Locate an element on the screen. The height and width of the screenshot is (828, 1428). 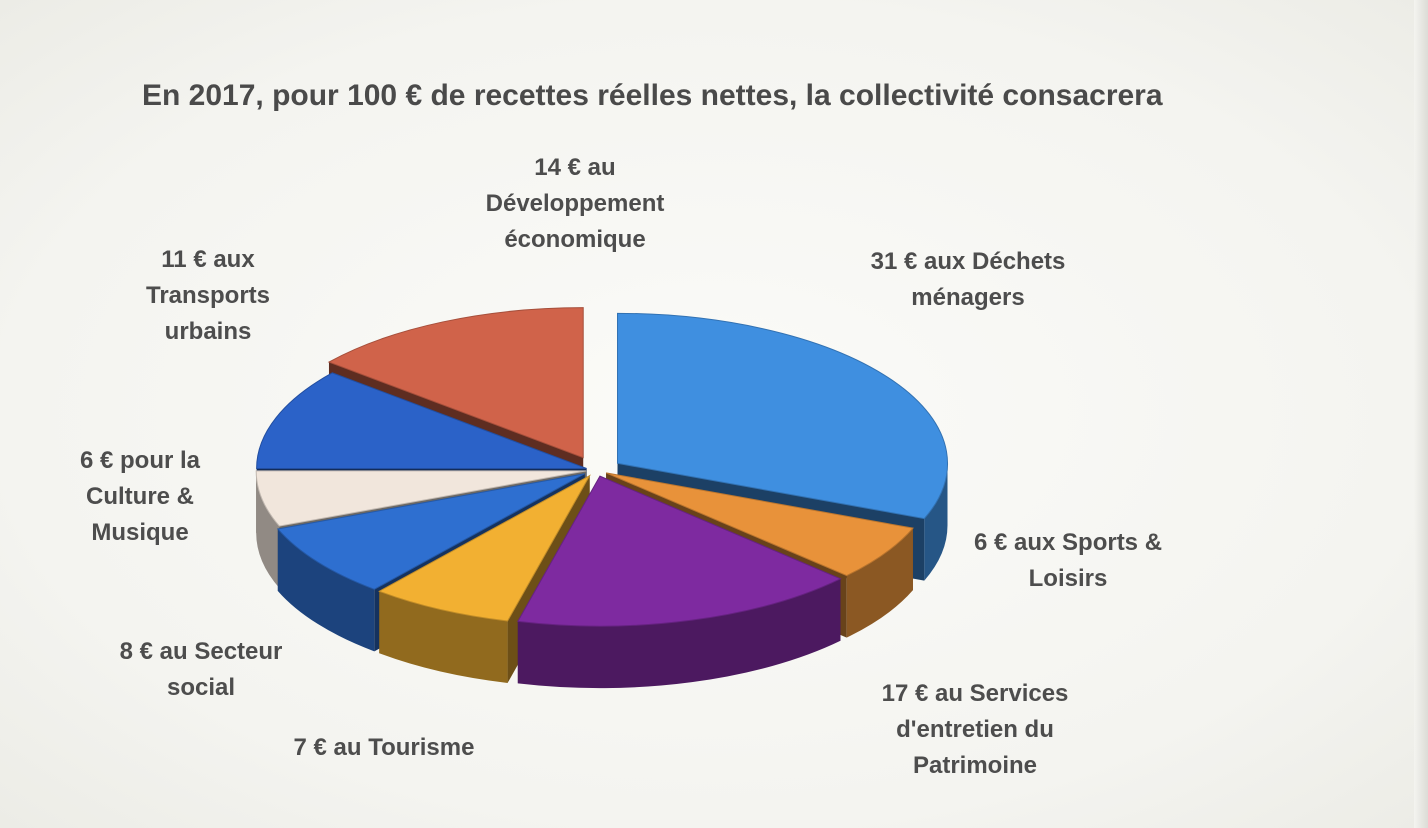
label-sports-loisirs: 6 € aux Sports & Loisirs is located at coordinates (1068, 560).